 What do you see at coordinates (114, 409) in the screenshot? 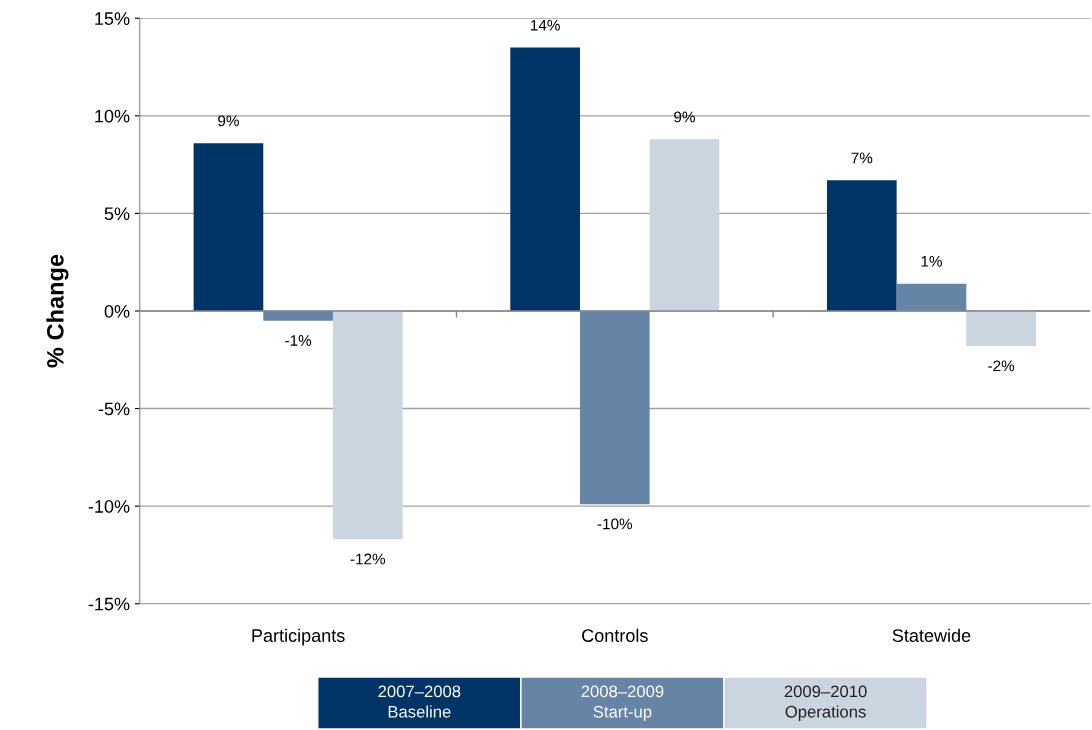
I see `y-tick-label: -5%` at bounding box center [114, 409].